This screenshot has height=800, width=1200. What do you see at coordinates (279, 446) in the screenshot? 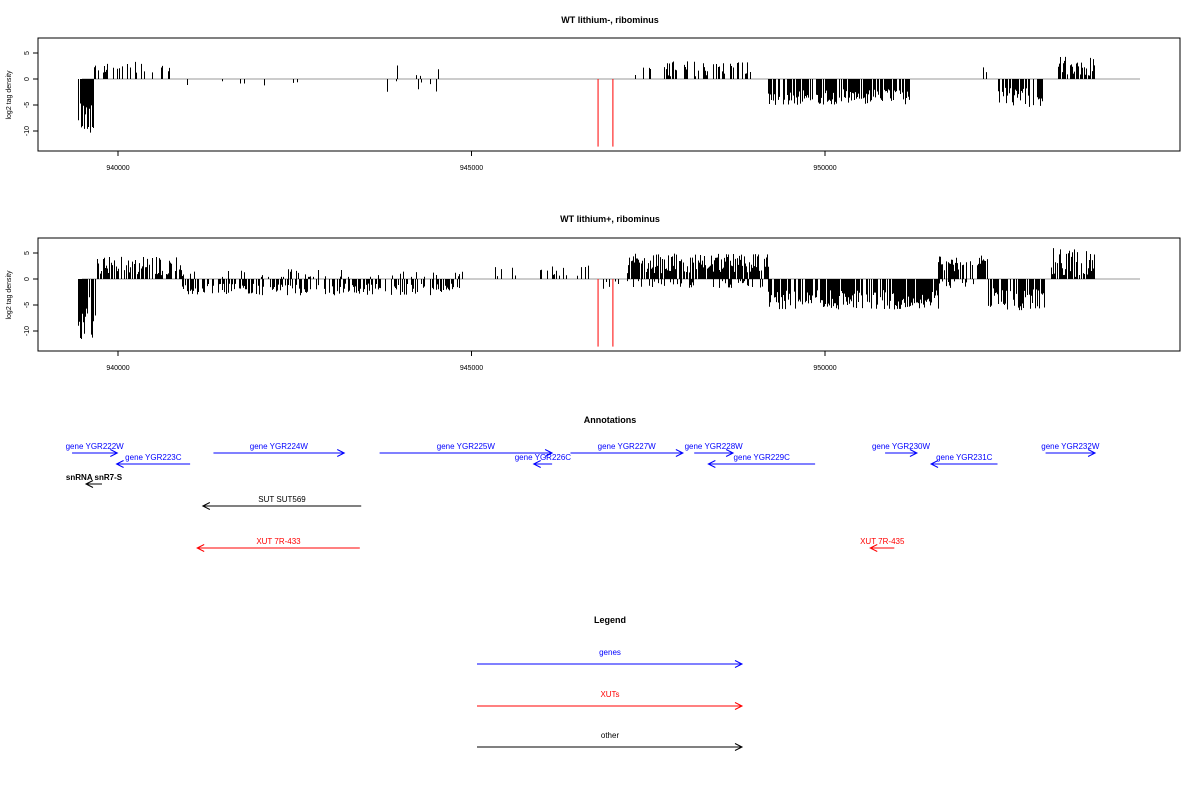
I see `feature-label: gene YGR224W` at bounding box center [279, 446].